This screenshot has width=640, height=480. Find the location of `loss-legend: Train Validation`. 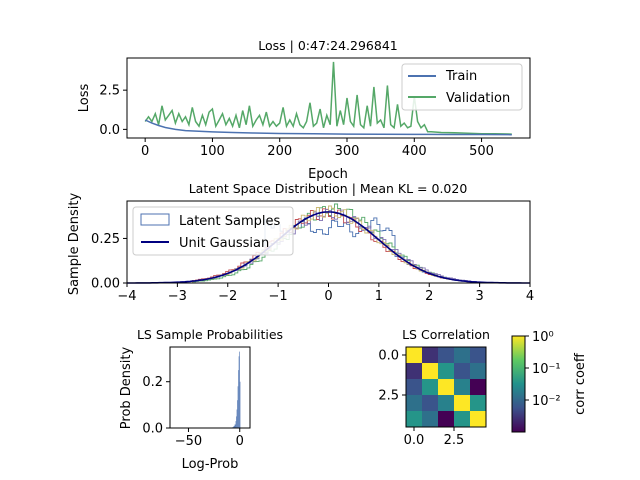

loss-legend: Train Validation is located at coordinates (462, 87).